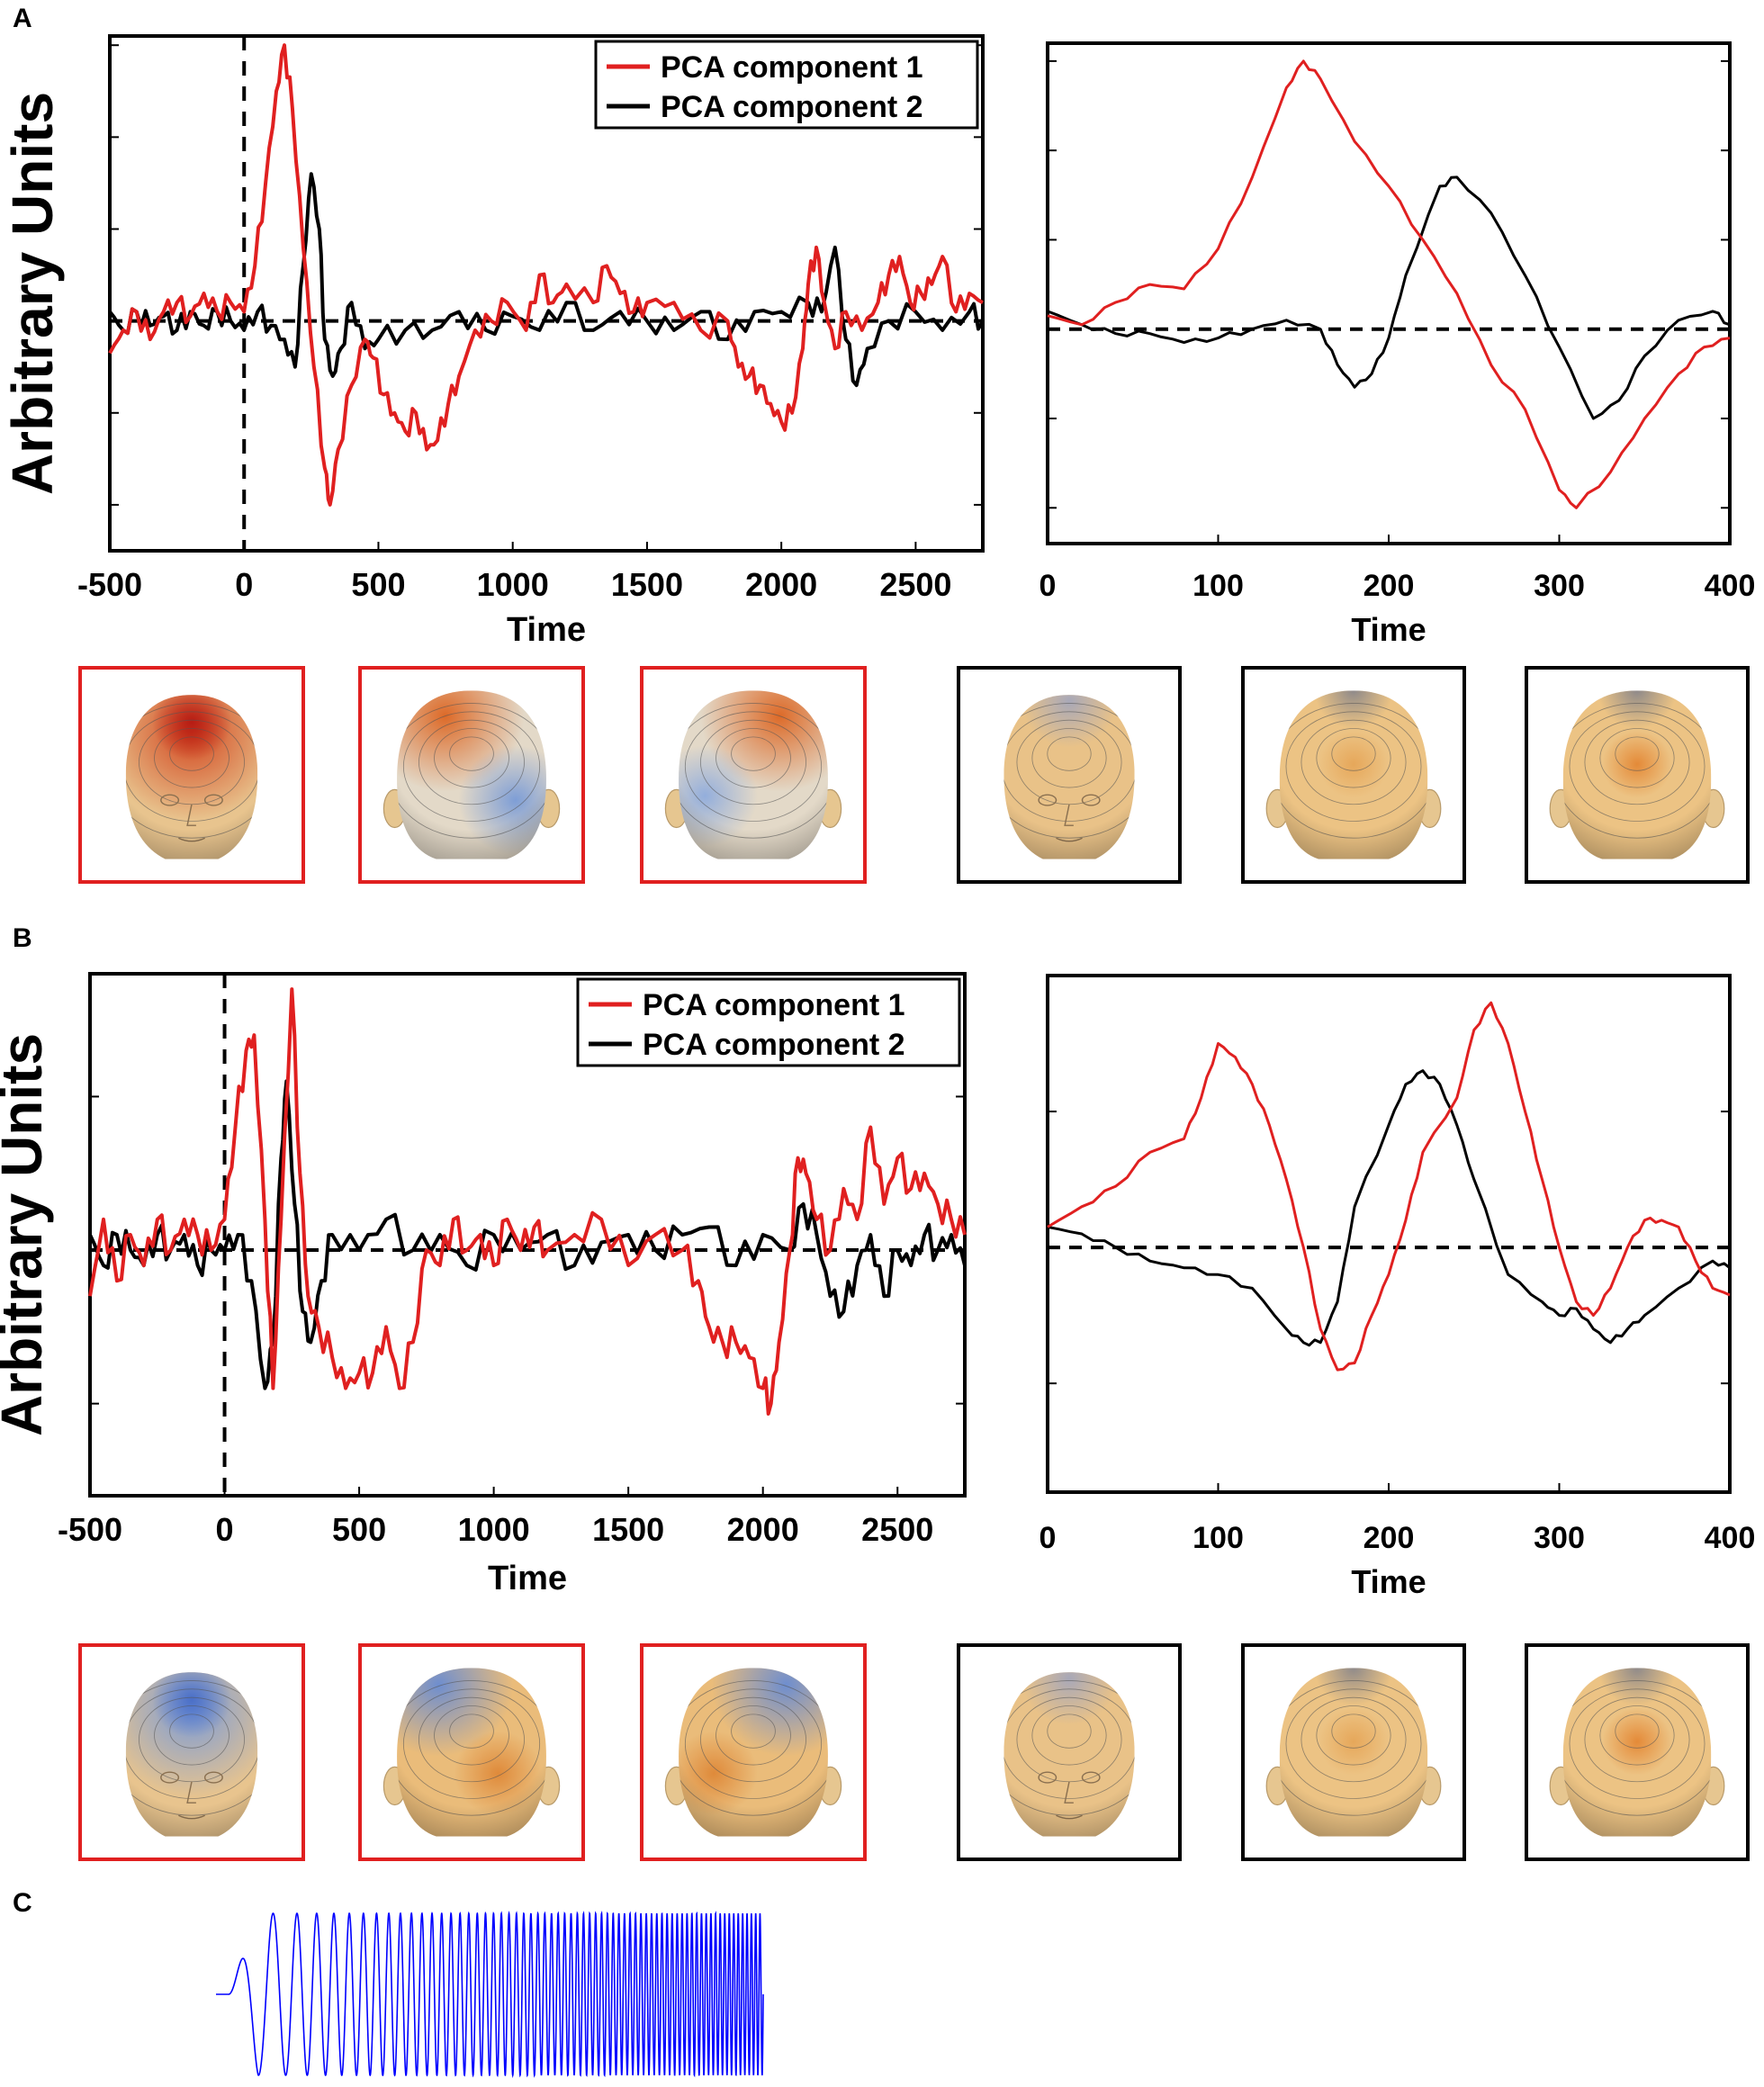 The width and height of the screenshot is (1764, 2087). I want to click on panel-a-zoom-chart: 0 100 200 300 400 Time, so click(1398, 345).